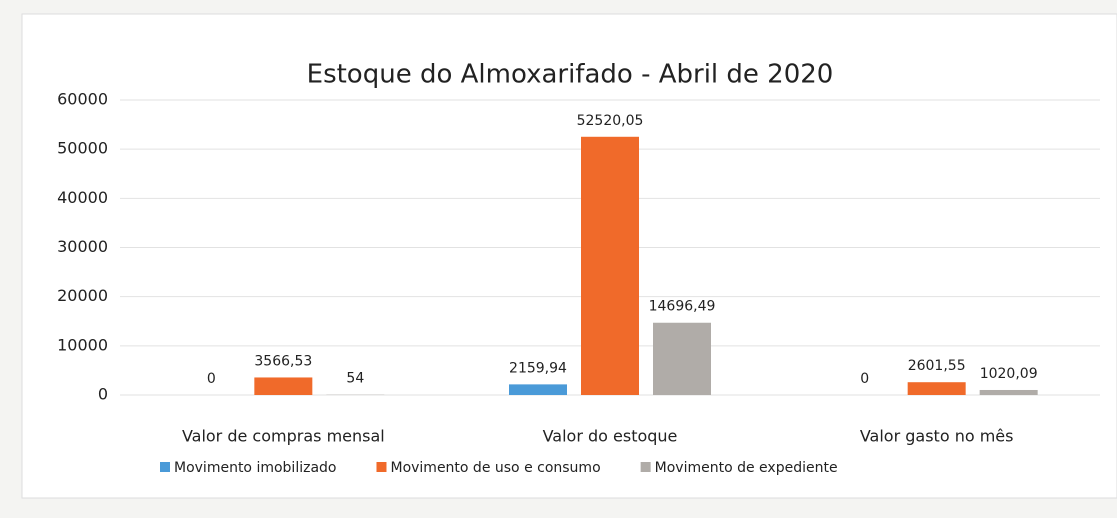 Image resolution: width=1117 pixels, height=518 pixels. What do you see at coordinates (1009, 374) in the screenshot?
I see `data-label: 1020,09` at bounding box center [1009, 374].